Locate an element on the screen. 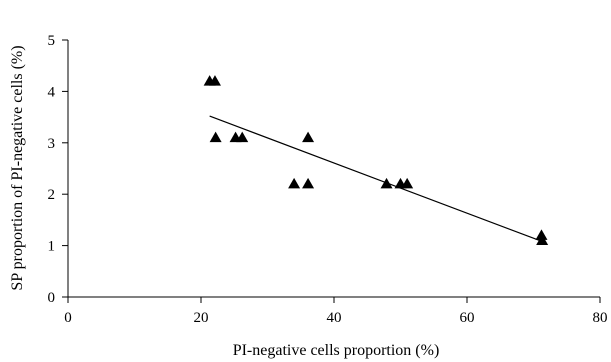  y-axis-label: SP proportion of PI-negative cells (%) is located at coordinates (17, 167).